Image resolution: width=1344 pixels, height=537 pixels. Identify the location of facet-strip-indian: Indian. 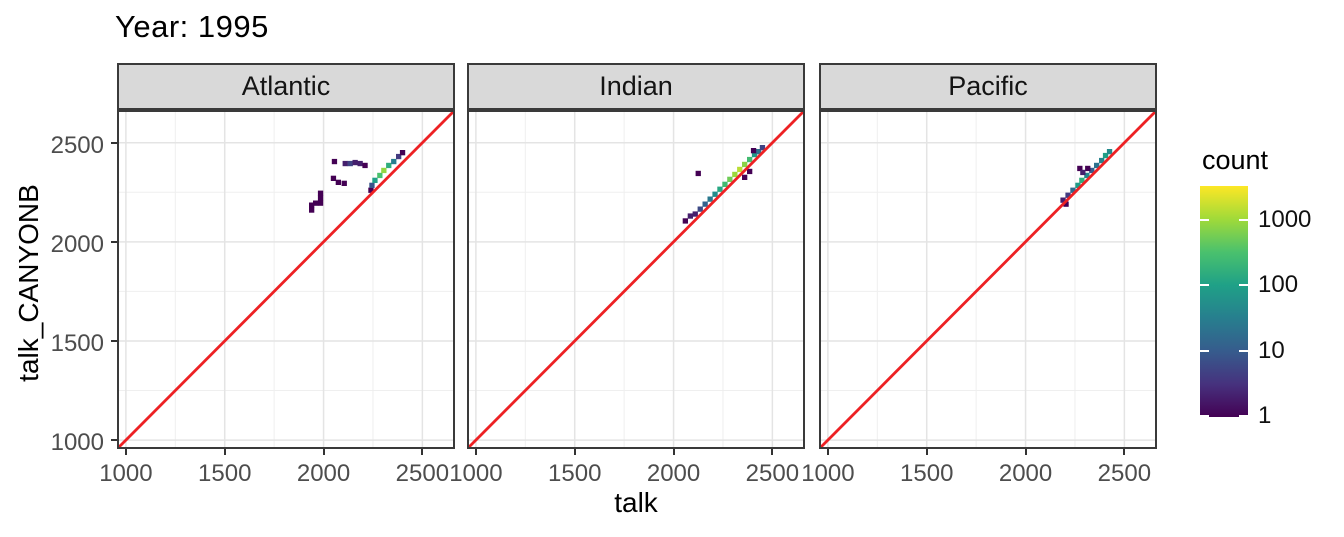
(636, 86).